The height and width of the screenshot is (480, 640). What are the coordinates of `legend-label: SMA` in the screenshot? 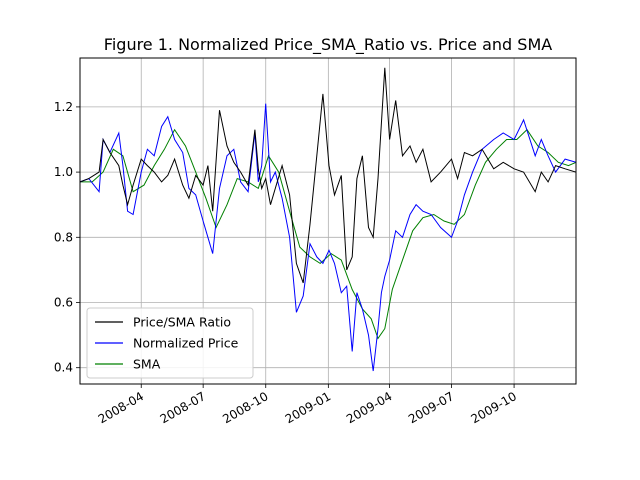 It's located at (147, 364).